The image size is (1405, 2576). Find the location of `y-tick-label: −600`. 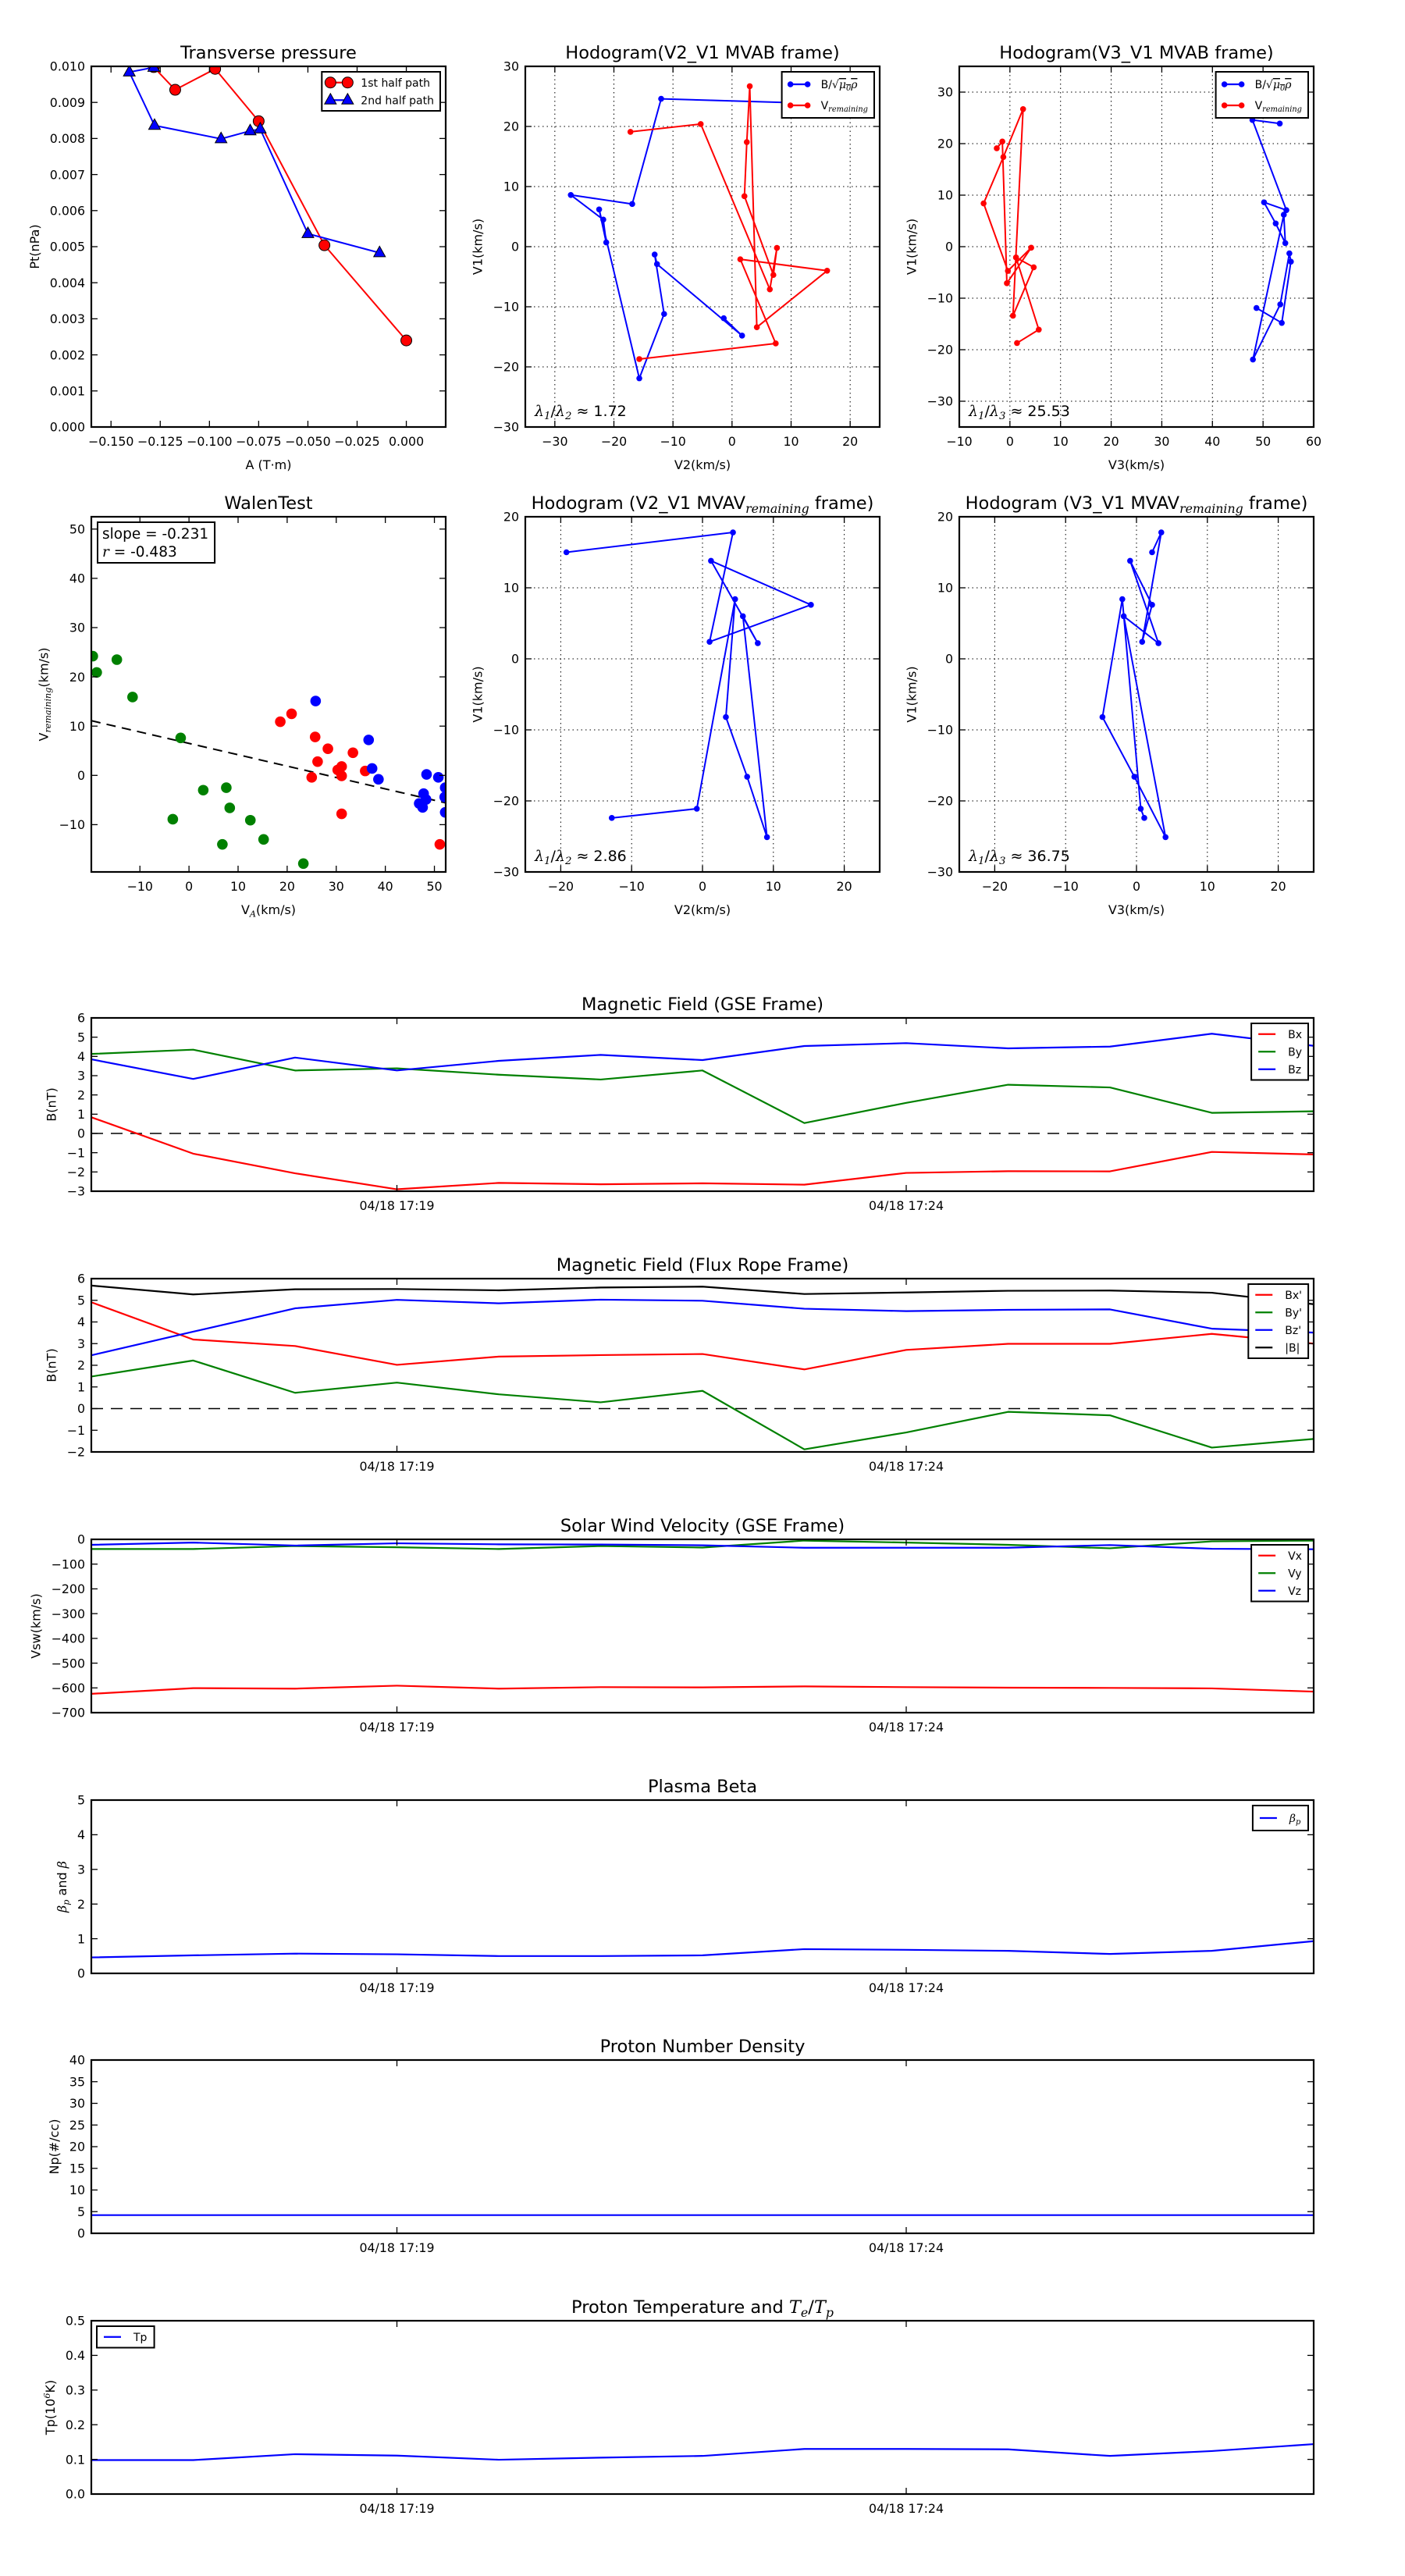

y-tick-label: −600 is located at coordinates (68, 1688).